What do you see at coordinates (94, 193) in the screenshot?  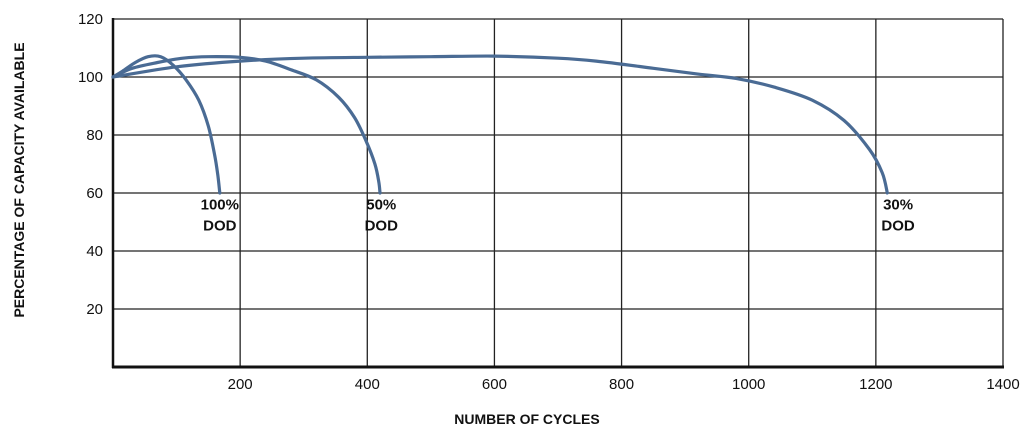 I see `y-tick-label: 60` at bounding box center [94, 193].